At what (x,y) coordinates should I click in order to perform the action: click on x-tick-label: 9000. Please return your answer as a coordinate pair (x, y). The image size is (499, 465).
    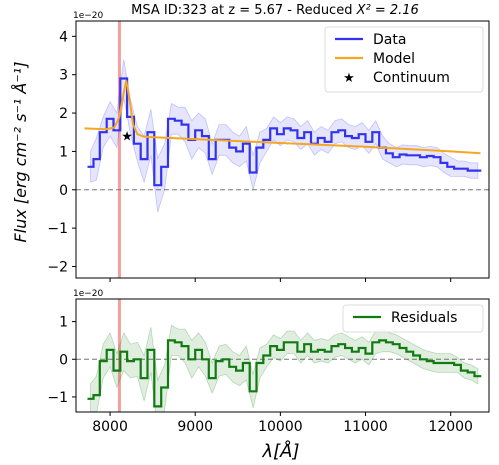
    Looking at the image, I should click on (195, 427).